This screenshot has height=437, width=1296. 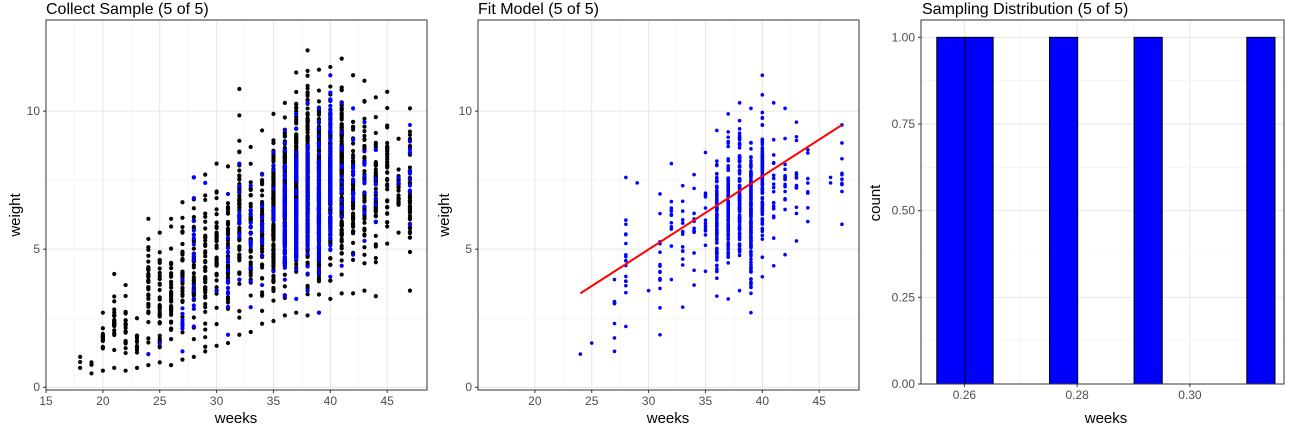 I want to click on y-tick-label: 0.50, so click(x=904, y=211).